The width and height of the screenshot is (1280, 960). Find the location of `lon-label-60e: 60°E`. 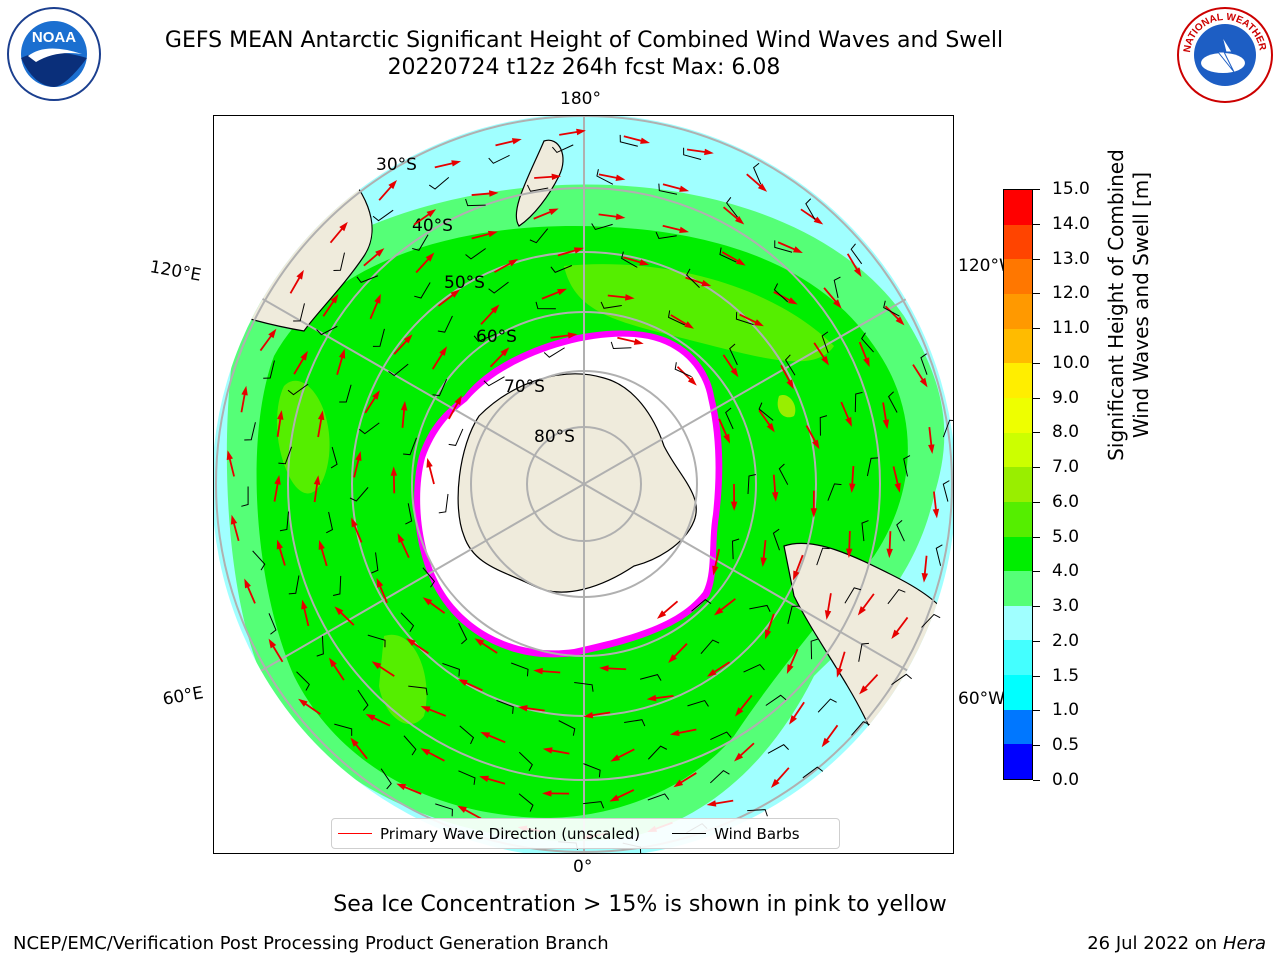

lon-label-60e: 60°E is located at coordinates (183, 696).